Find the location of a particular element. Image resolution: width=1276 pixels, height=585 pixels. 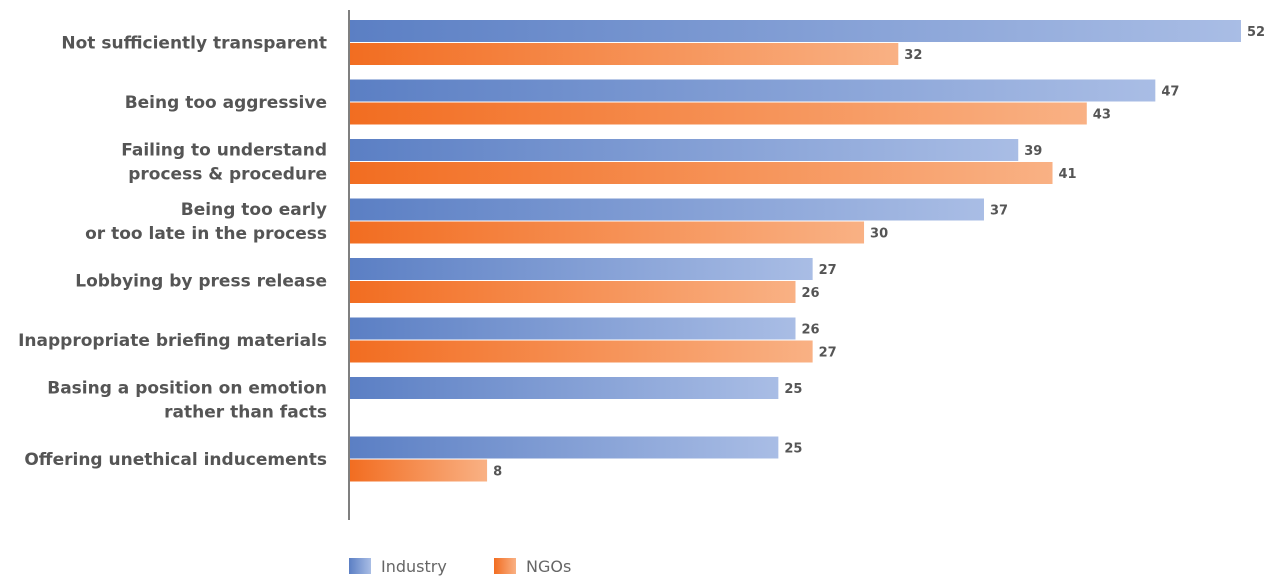

value-label-ngos-2: 41 is located at coordinates (1068, 174).